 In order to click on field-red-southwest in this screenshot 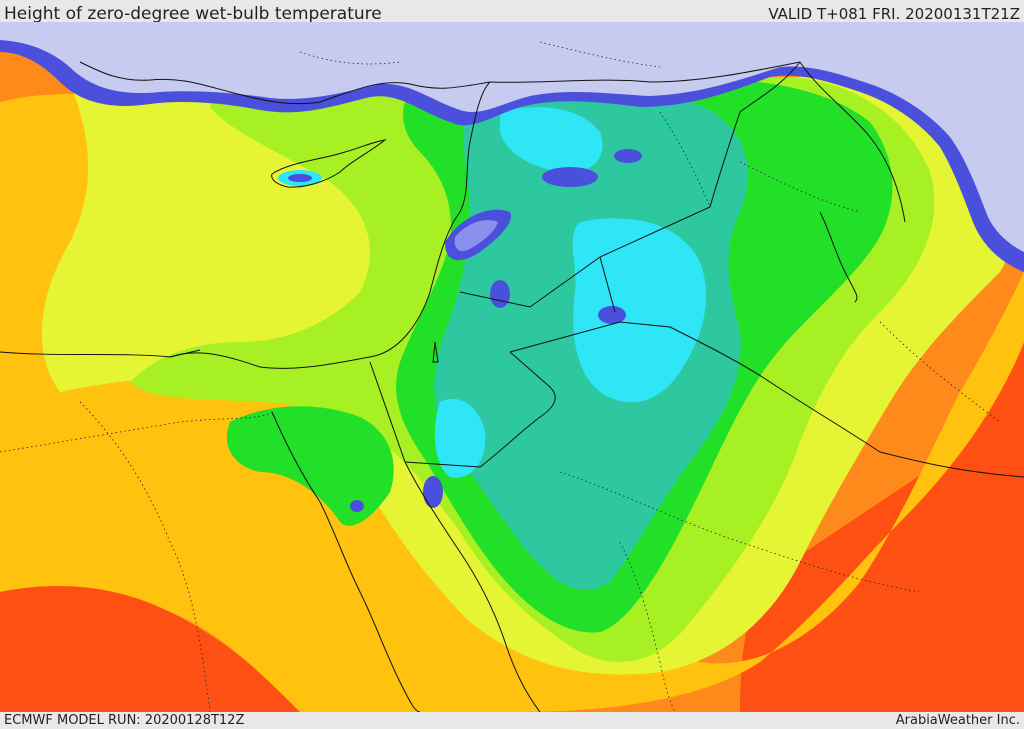, I will do `click(150, 642)`.